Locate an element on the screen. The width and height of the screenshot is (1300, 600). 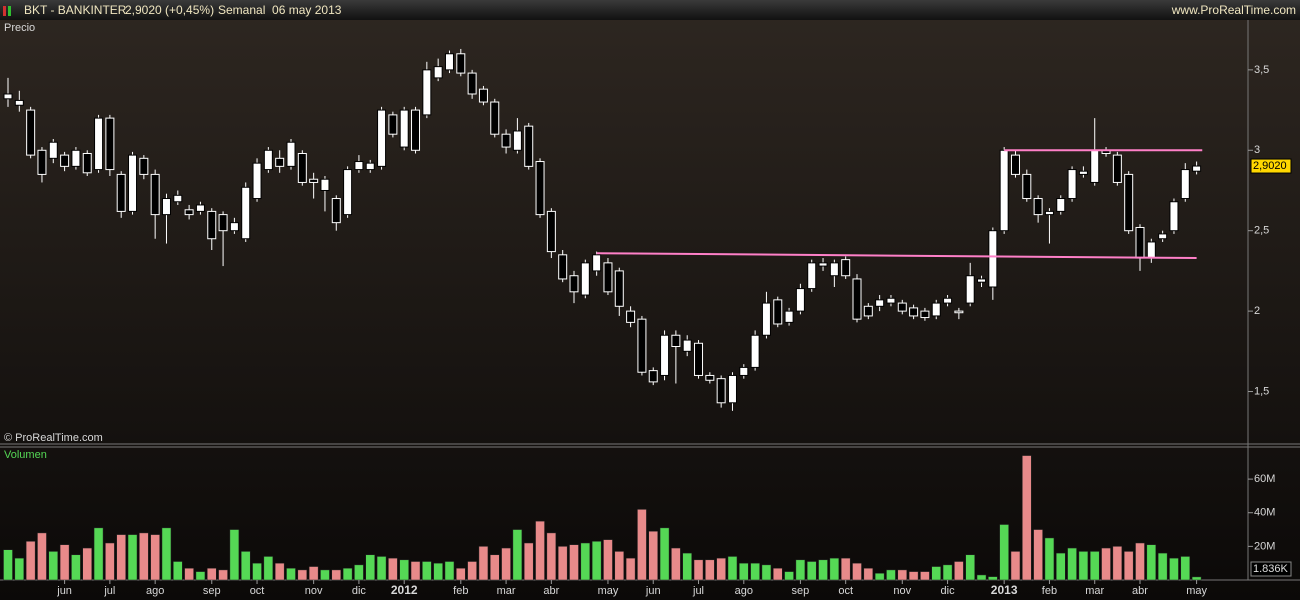
x-tick-label: mar is located at coordinates (506, 591).